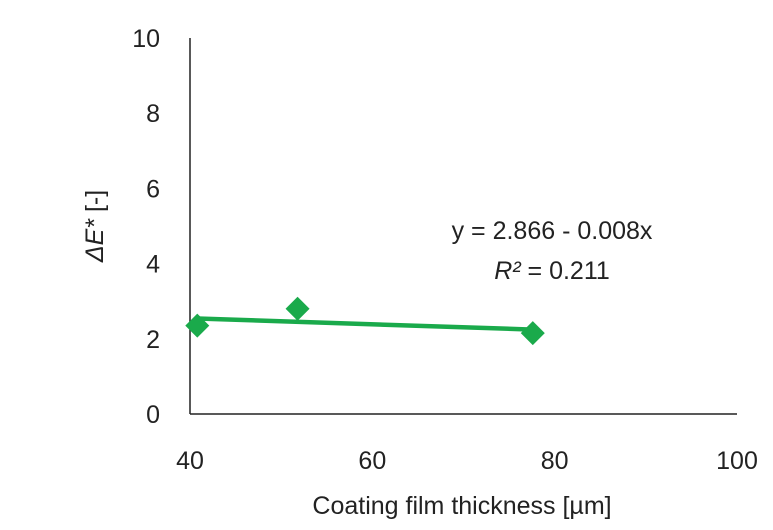 The height and width of the screenshot is (530, 773). I want to click on x-tick-label: 100, so click(737, 461).